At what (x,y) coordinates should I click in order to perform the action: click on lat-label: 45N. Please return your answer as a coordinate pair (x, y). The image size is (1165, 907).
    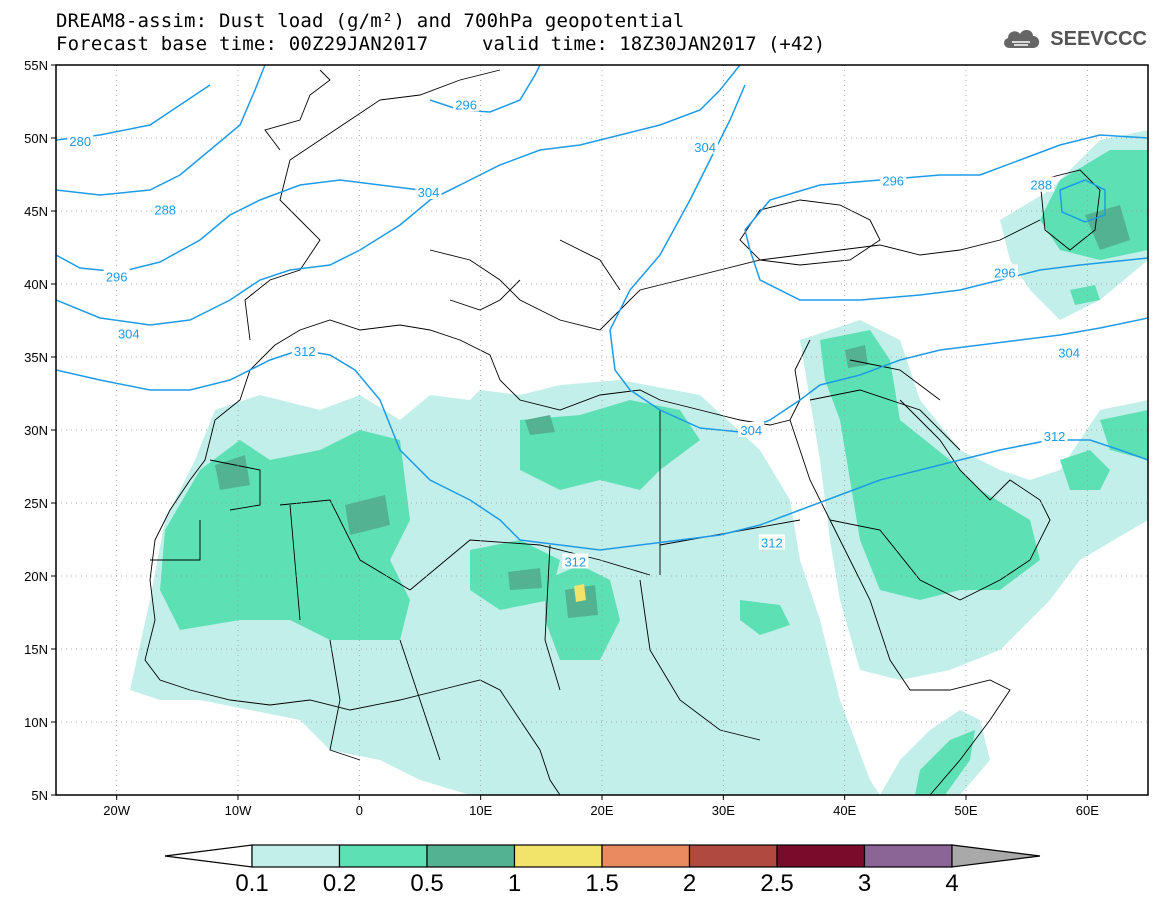
    Looking at the image, I should click on (36, 211).